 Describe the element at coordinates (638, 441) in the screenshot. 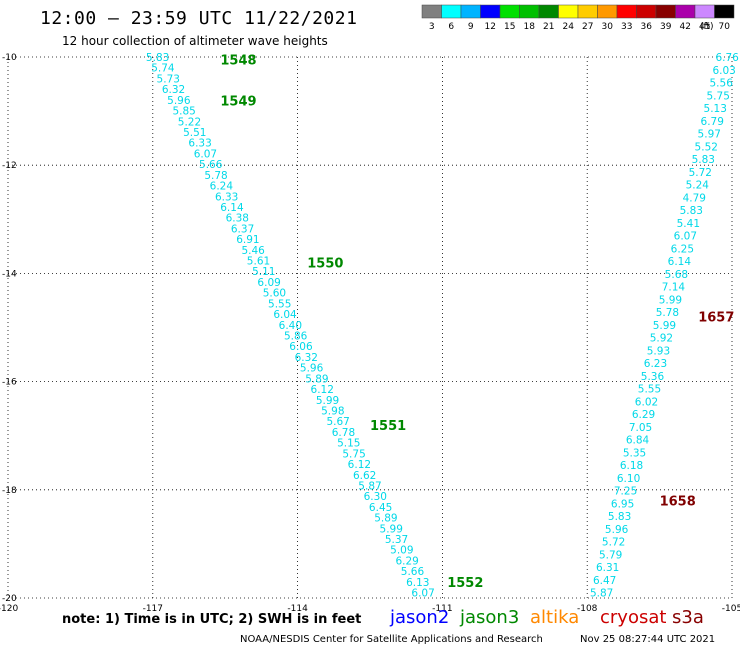

I see `wave-height-value: 6.84` at that location.